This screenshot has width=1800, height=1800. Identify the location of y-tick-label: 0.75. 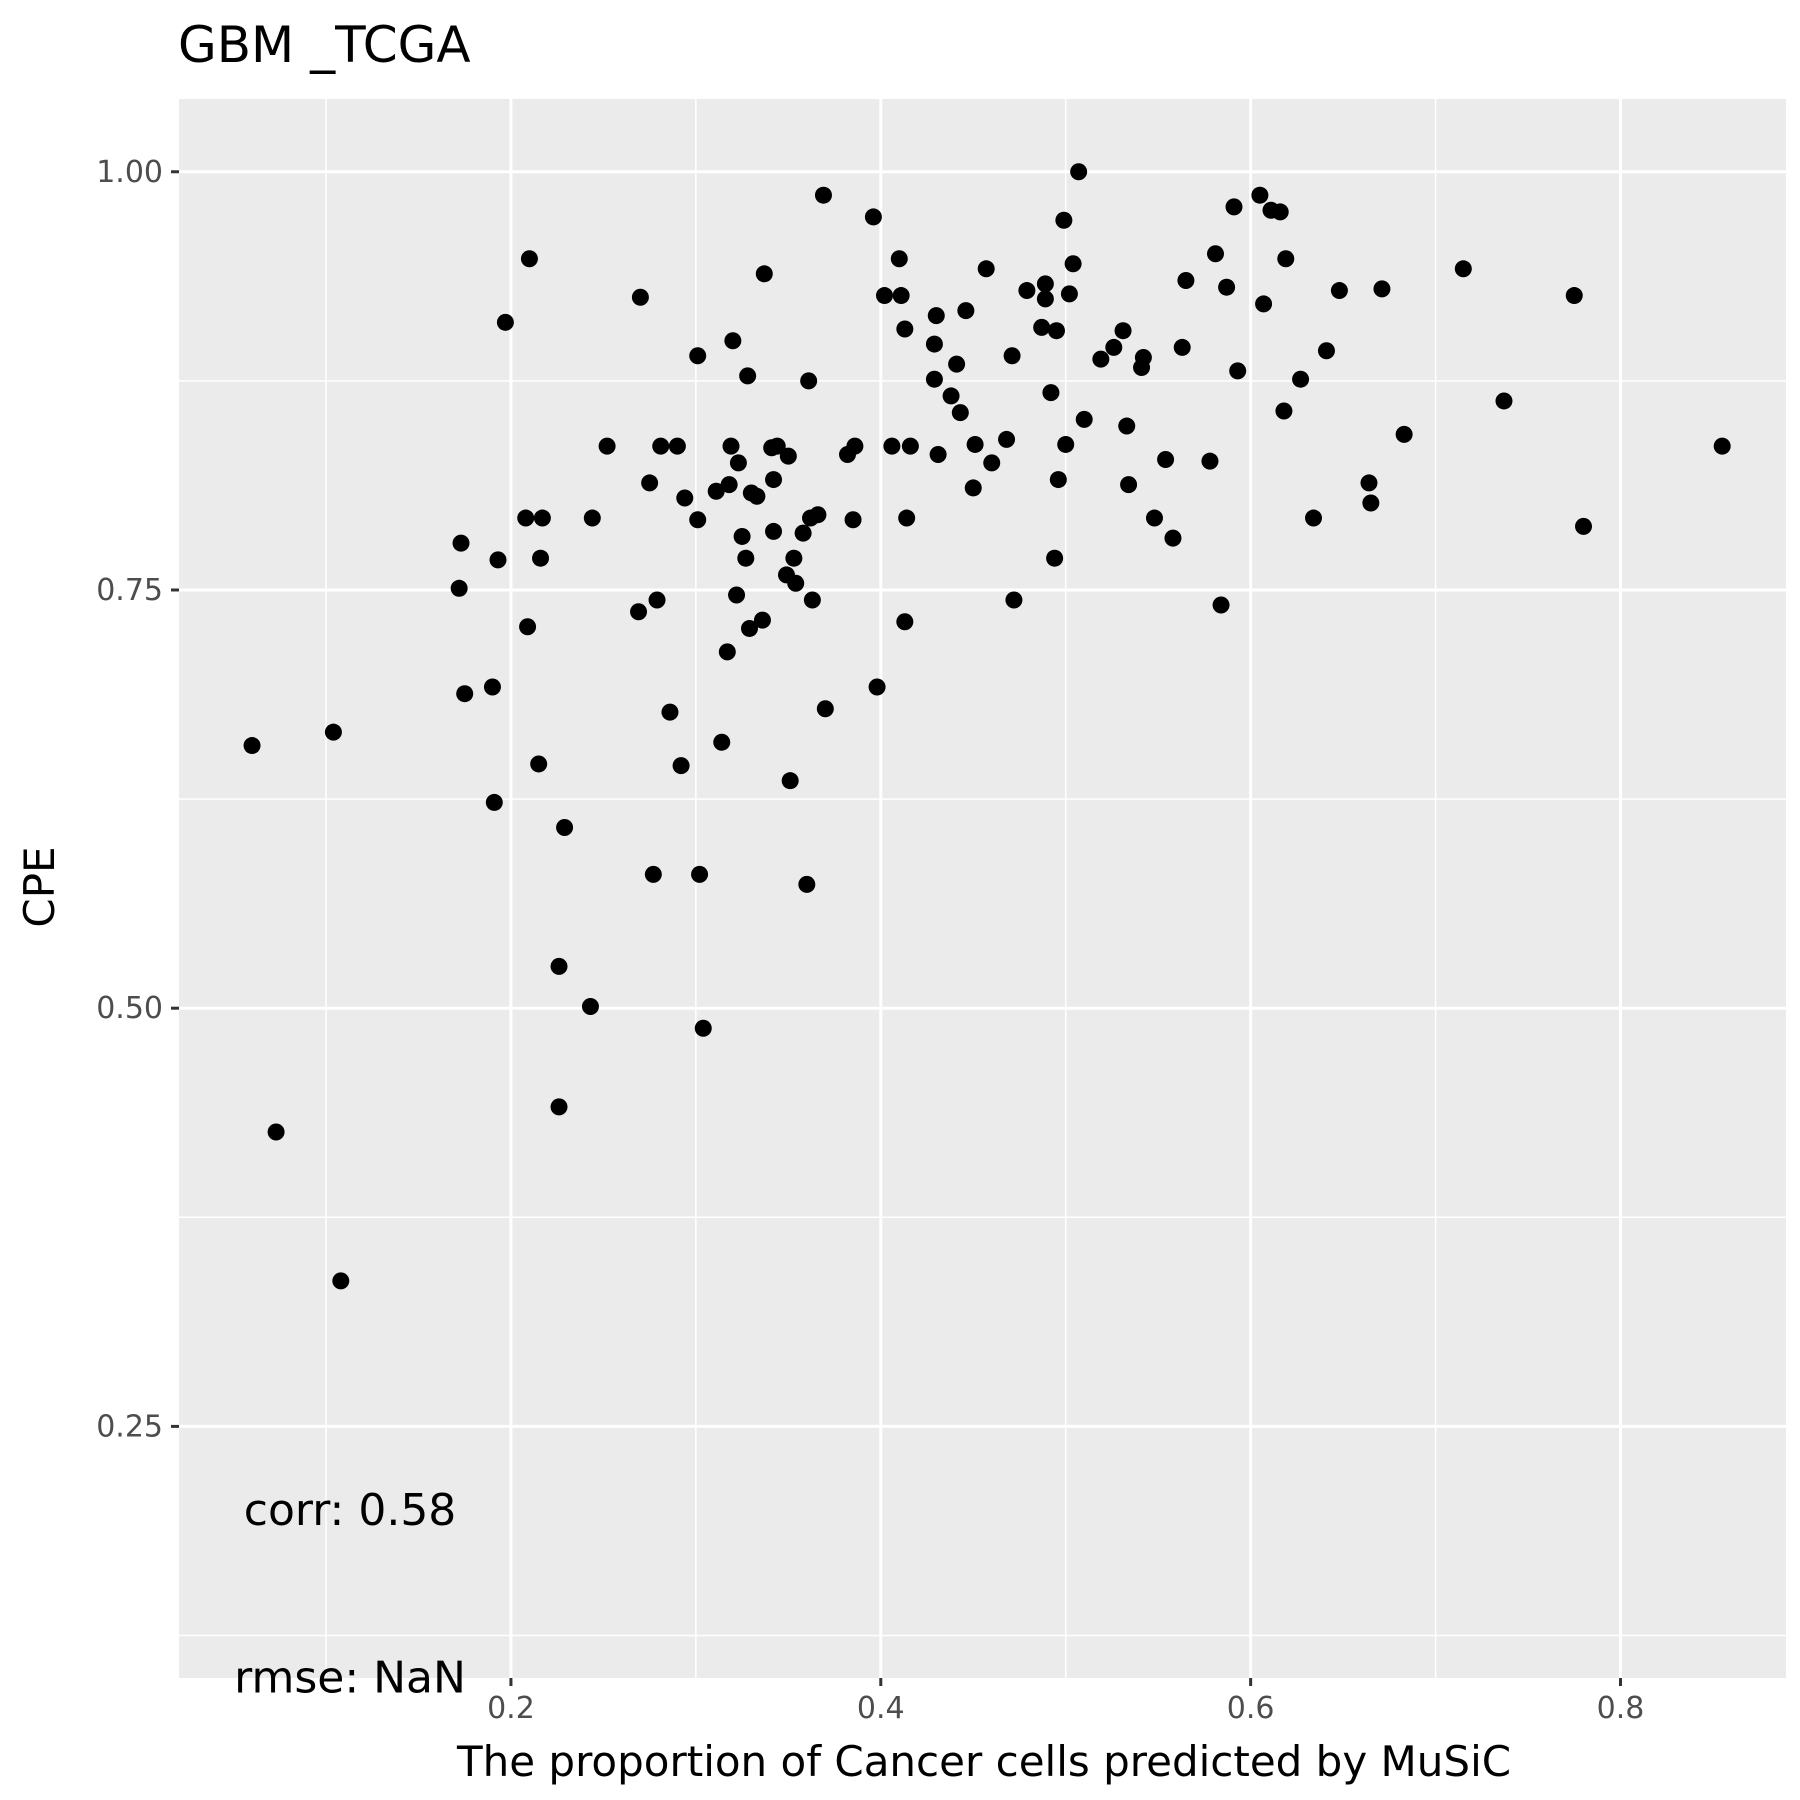
(129, 590).